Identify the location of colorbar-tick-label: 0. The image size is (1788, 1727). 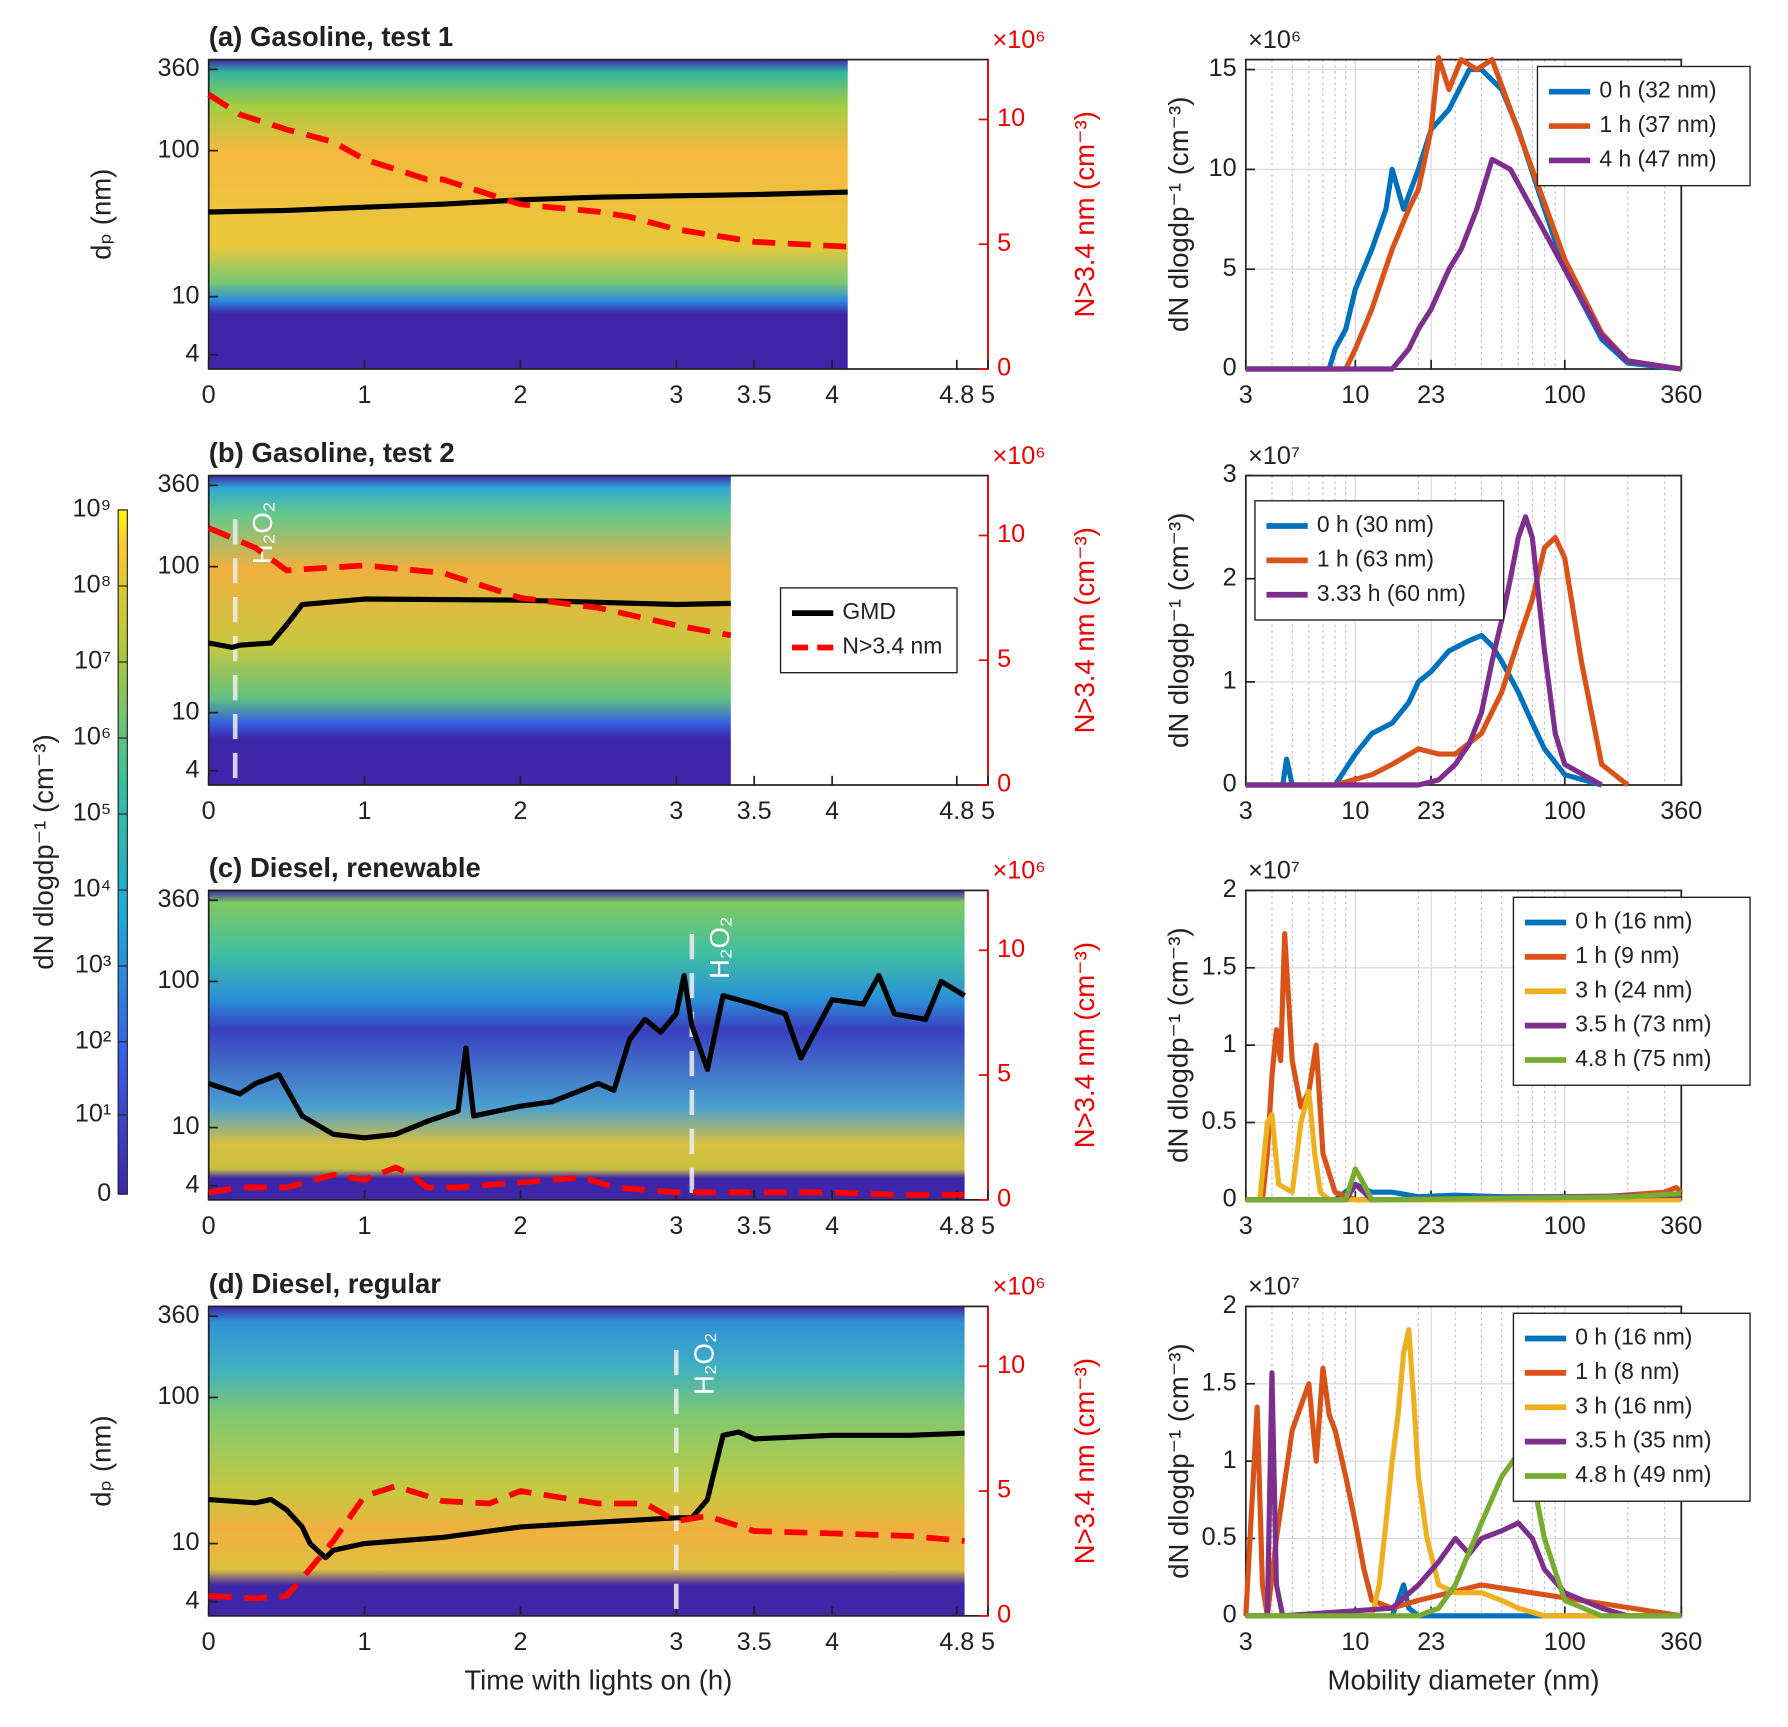
(104, 1193).